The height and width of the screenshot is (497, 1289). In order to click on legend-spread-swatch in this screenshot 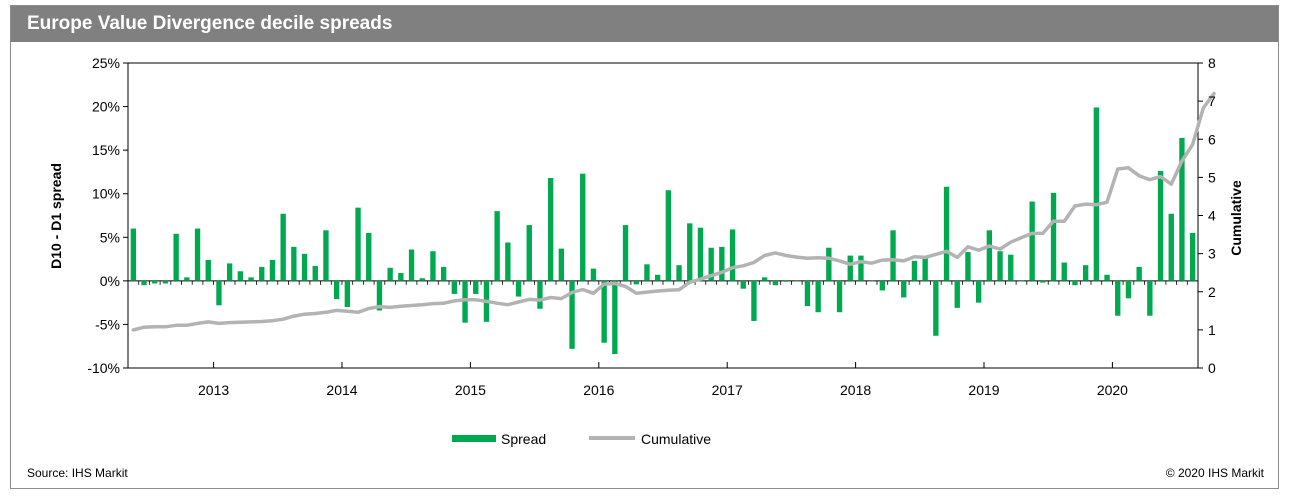, I will do `click(474, 438)`.